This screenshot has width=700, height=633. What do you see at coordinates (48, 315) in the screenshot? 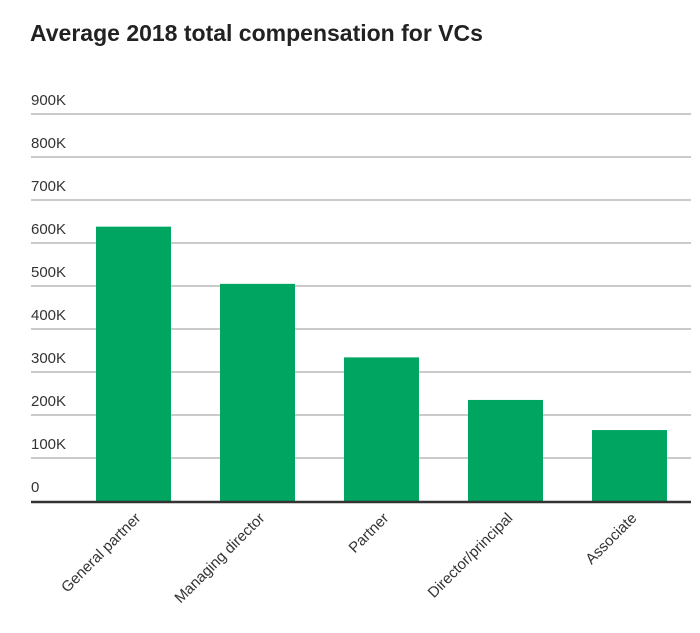
I see `y-tick-label: 400K` at bounding box center [48, 315].